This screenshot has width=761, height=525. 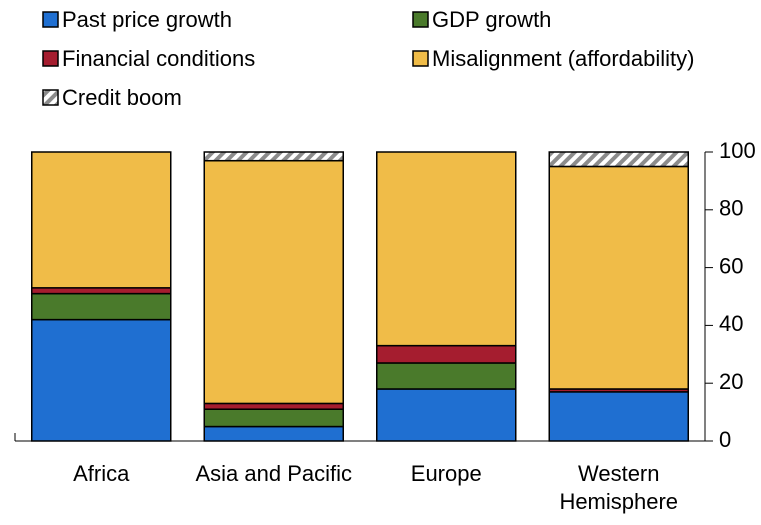 What do you see at coordinates (491, 19) in the screenshot?
I see `legend-label: GDP growth` at bounding box center [491, 19].